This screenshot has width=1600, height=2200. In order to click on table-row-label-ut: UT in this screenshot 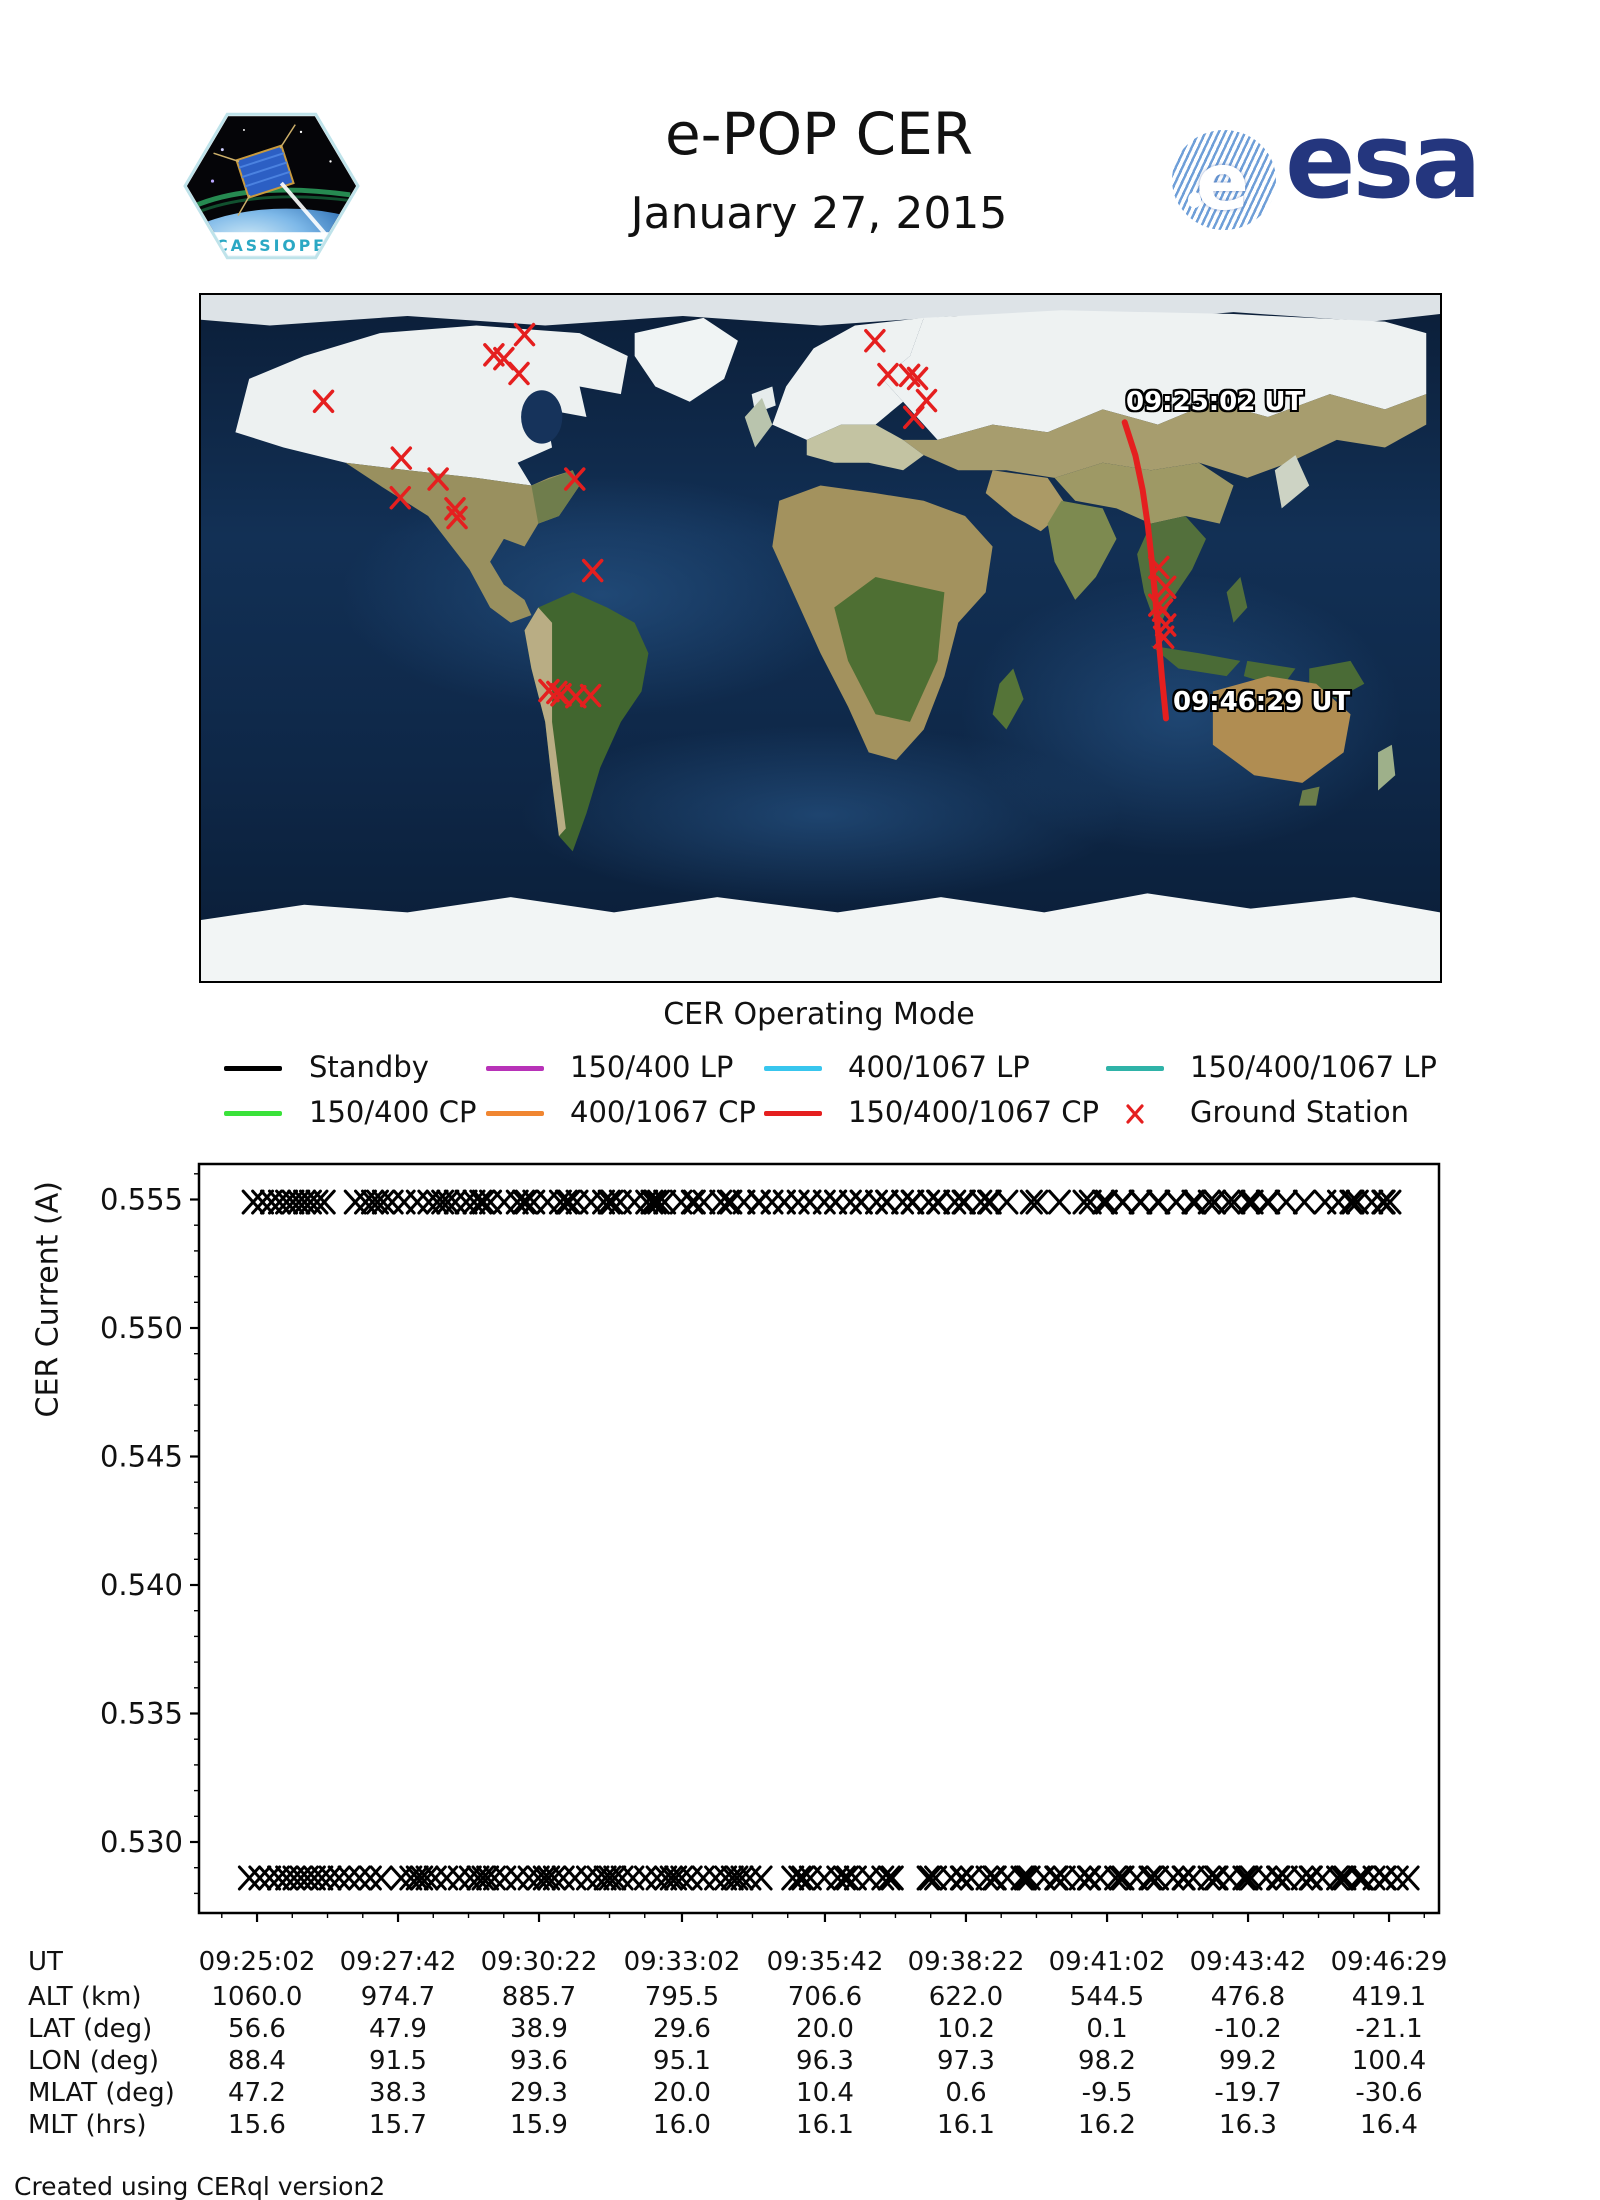, I will do `click(45, 1962)`.